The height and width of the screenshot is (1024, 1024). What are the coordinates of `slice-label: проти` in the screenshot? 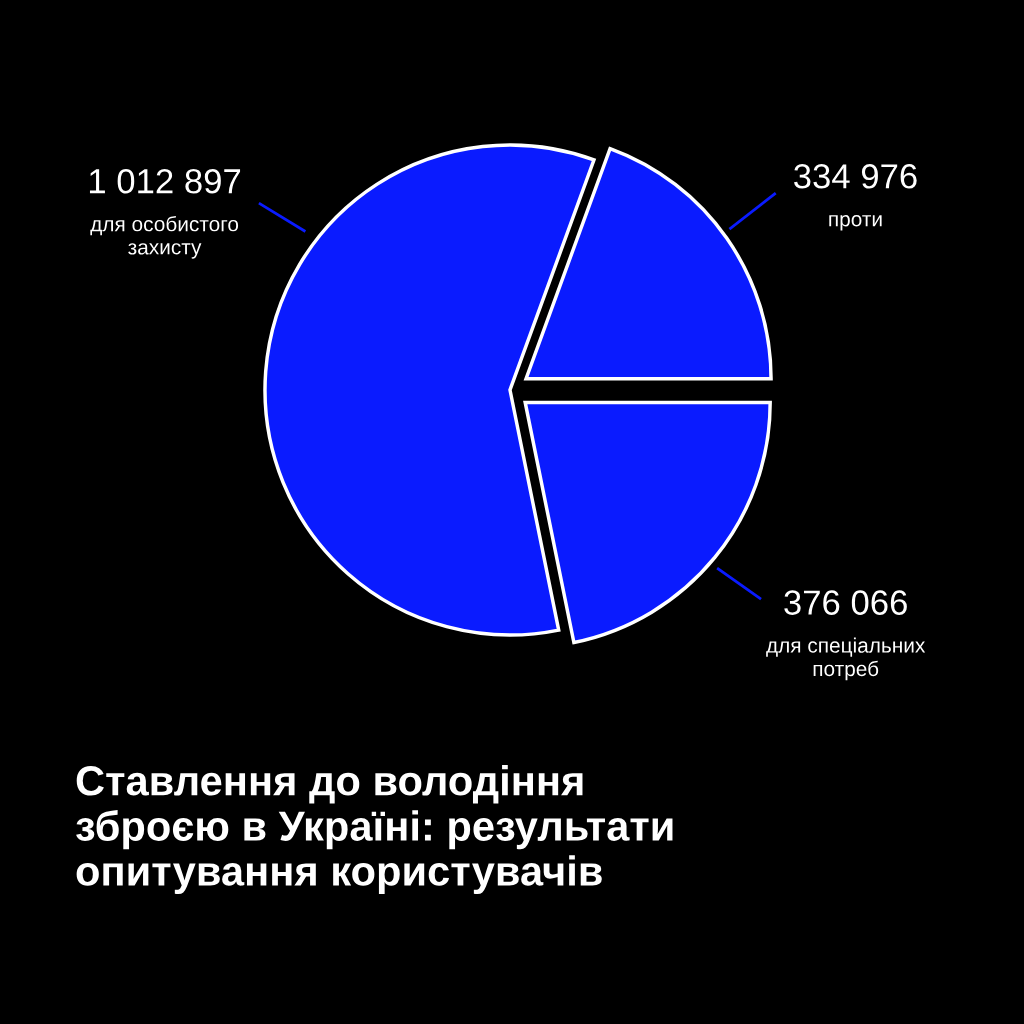 It's located at (855, 223).